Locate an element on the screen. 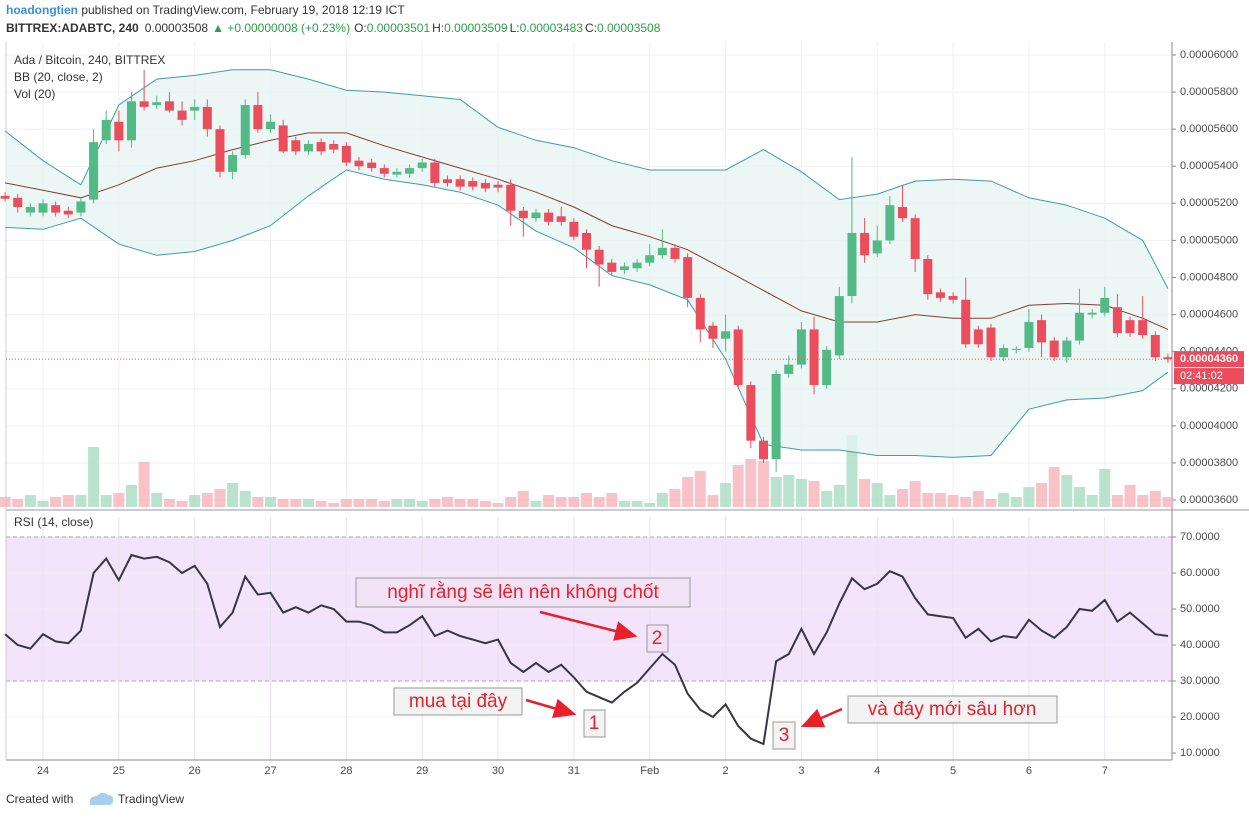  y-tick-label: 70.0000 is located at coordinates (1200, 537).